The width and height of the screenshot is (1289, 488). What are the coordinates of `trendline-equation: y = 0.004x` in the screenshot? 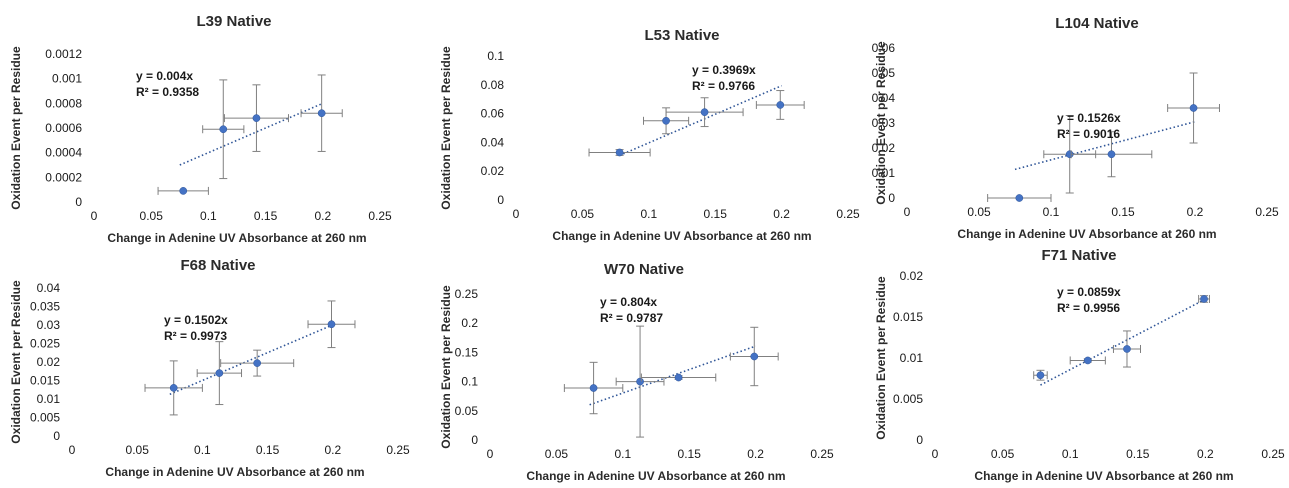 It's located at (164, 76).